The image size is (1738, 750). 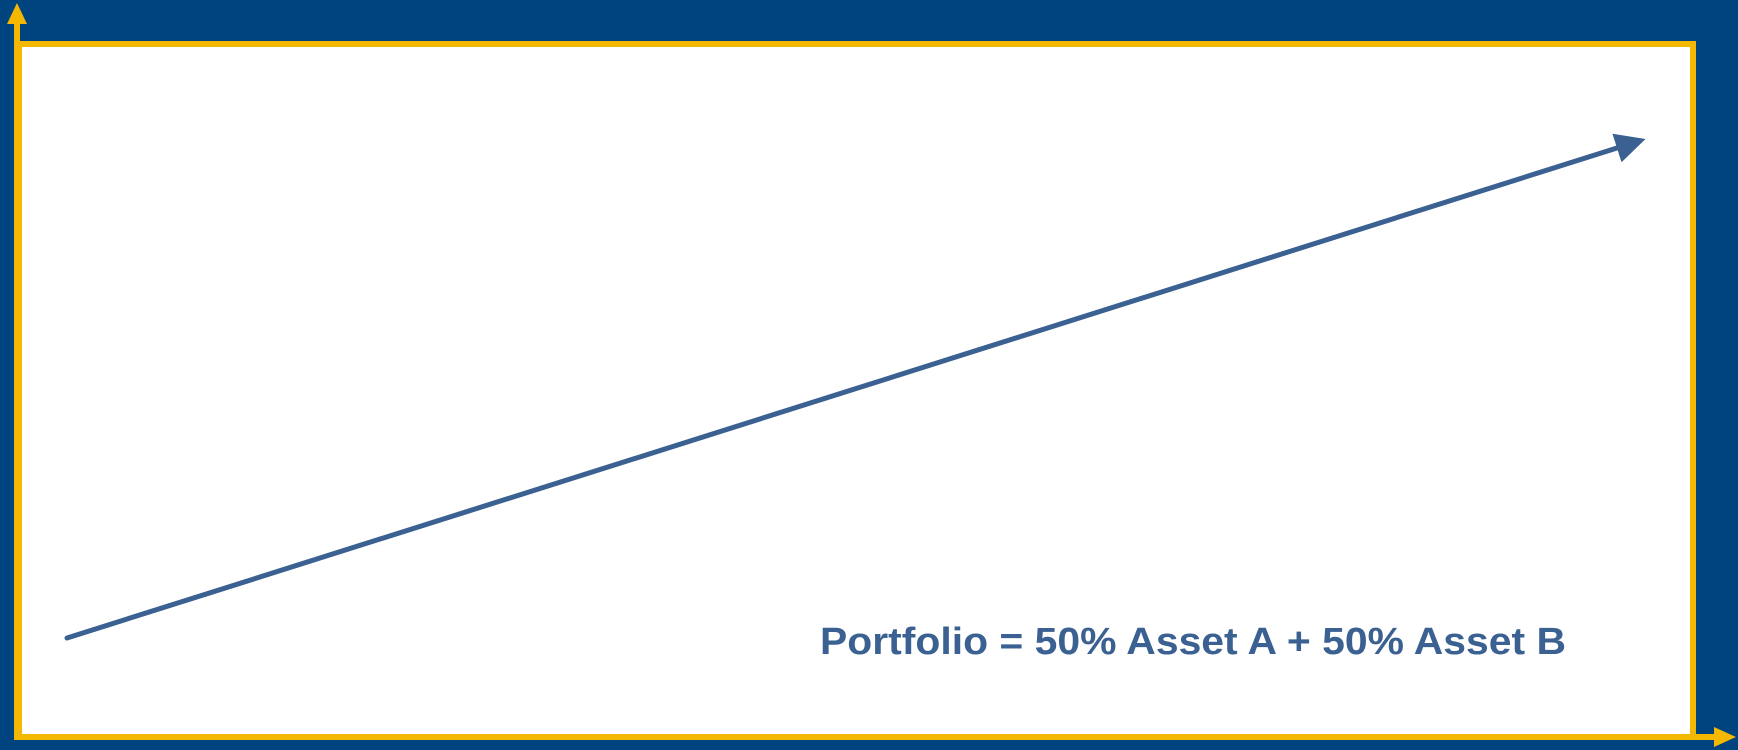 What do you see at coordinates (17, 13) in the screenshot?
I see `y-axis-arrowhead` at bounding box center [17, 13].